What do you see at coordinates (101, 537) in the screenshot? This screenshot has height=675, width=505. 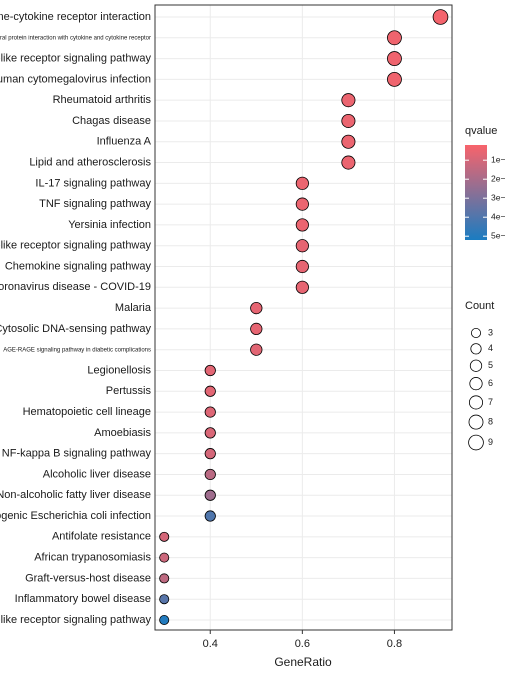 I see `y-tick-label: Antifolate resistance` at bounding box center [101, 537].